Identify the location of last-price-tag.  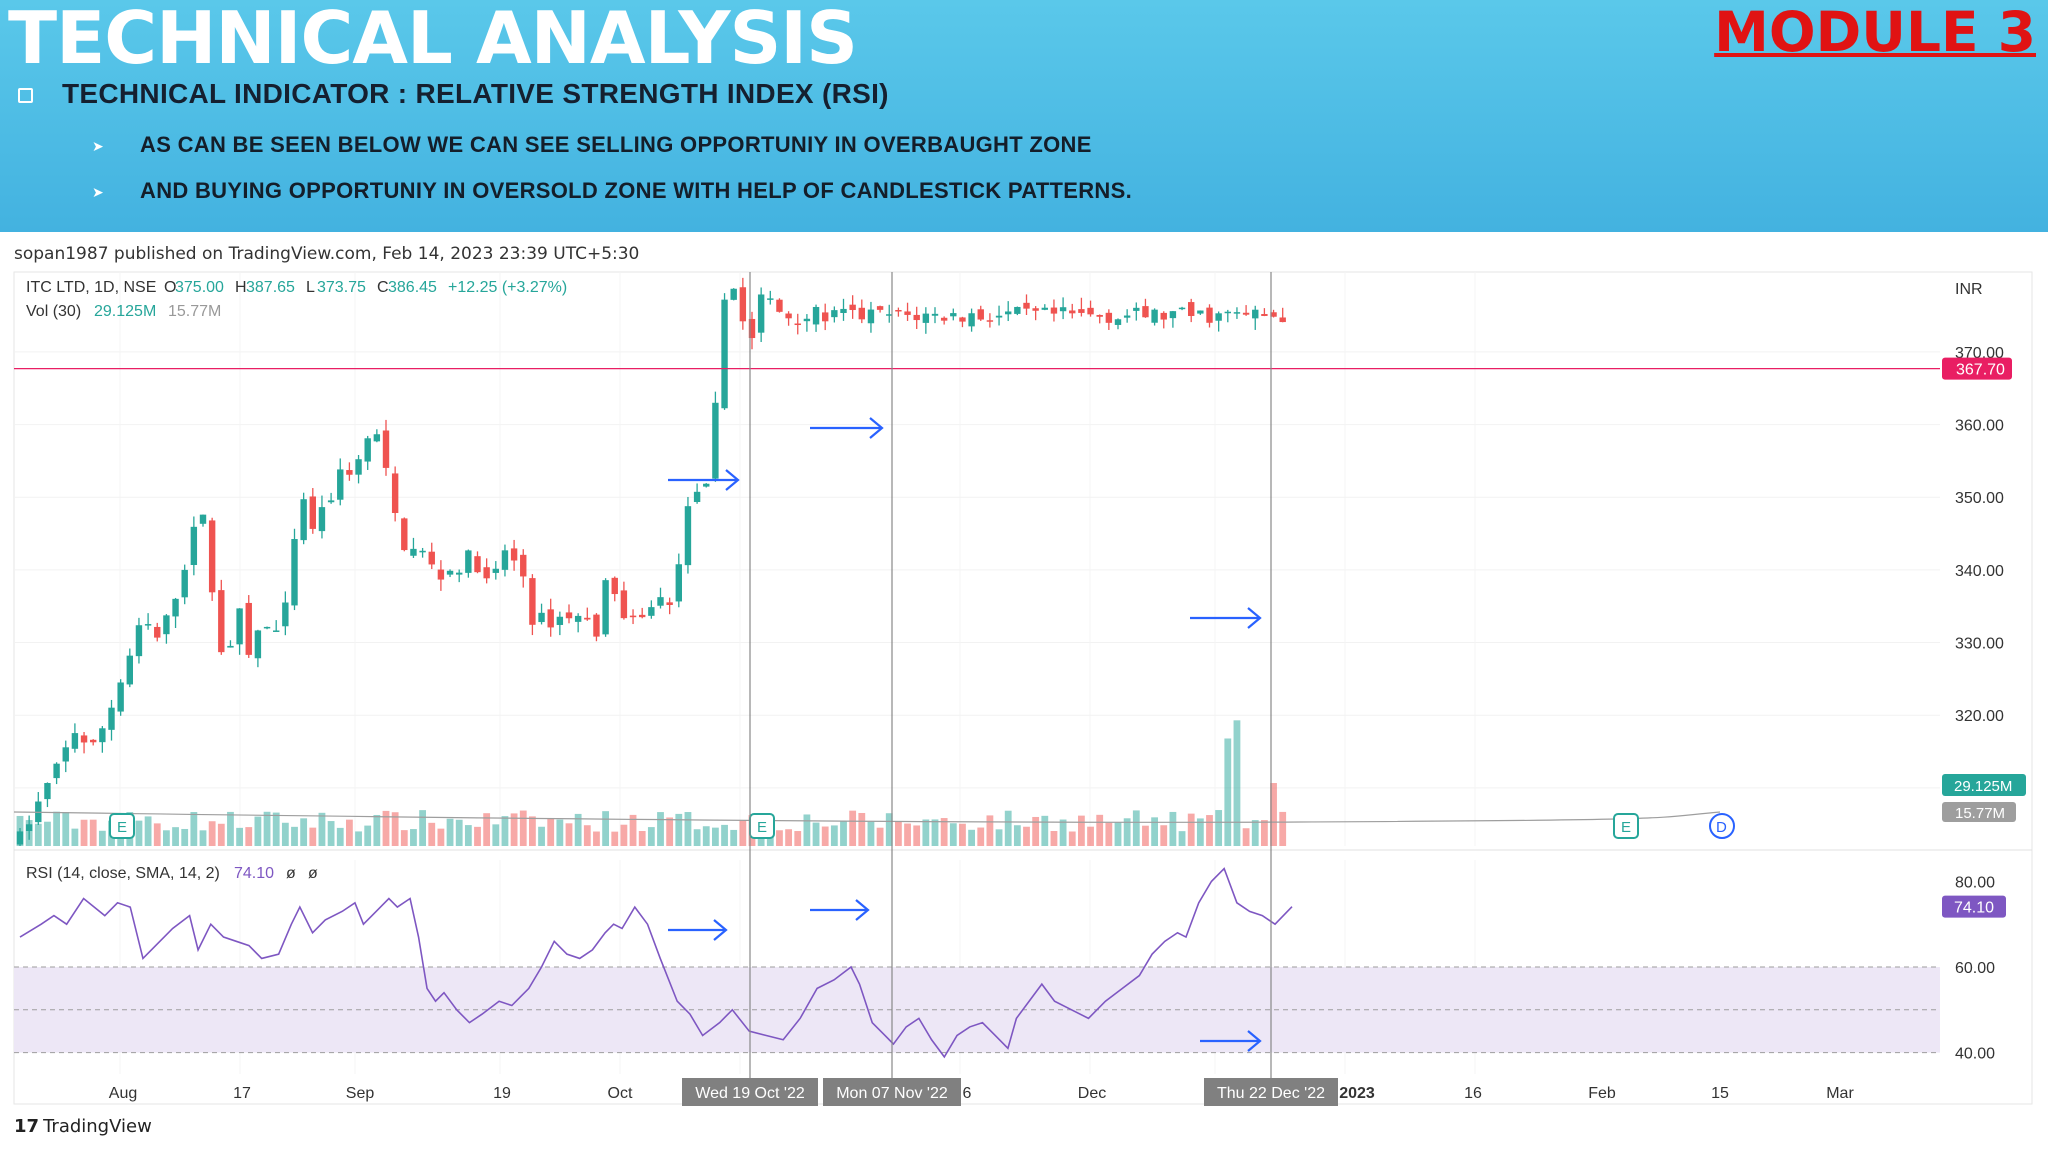
(1977, 368).